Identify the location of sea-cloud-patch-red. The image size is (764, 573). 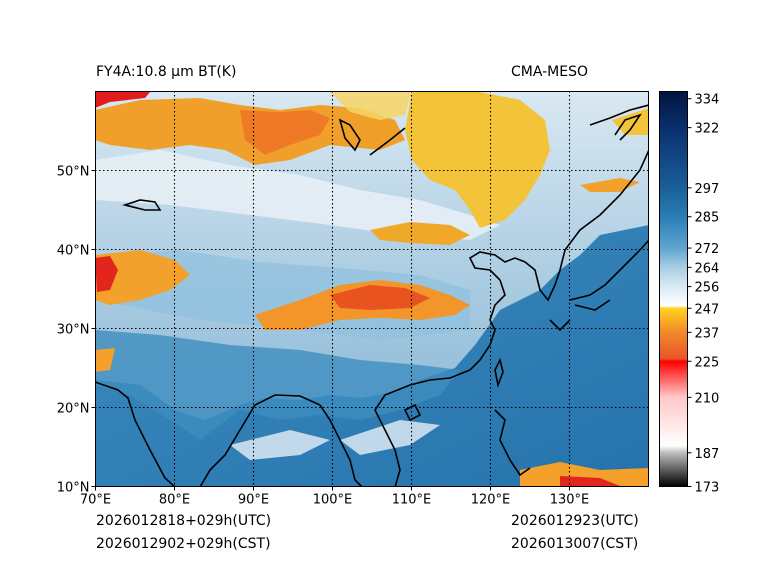
(590, 481).